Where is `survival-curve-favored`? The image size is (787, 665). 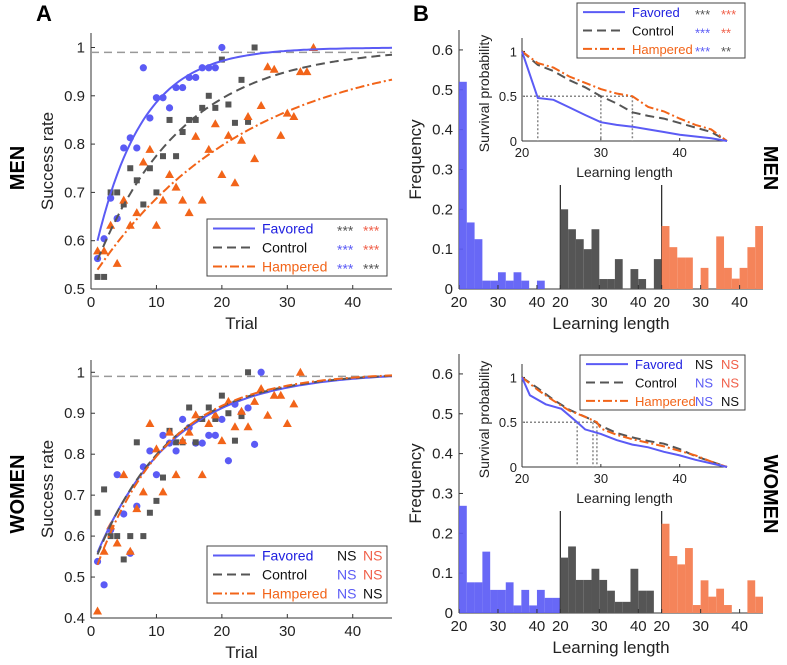
survival-curve-favored is located at coordinates (624, 422).